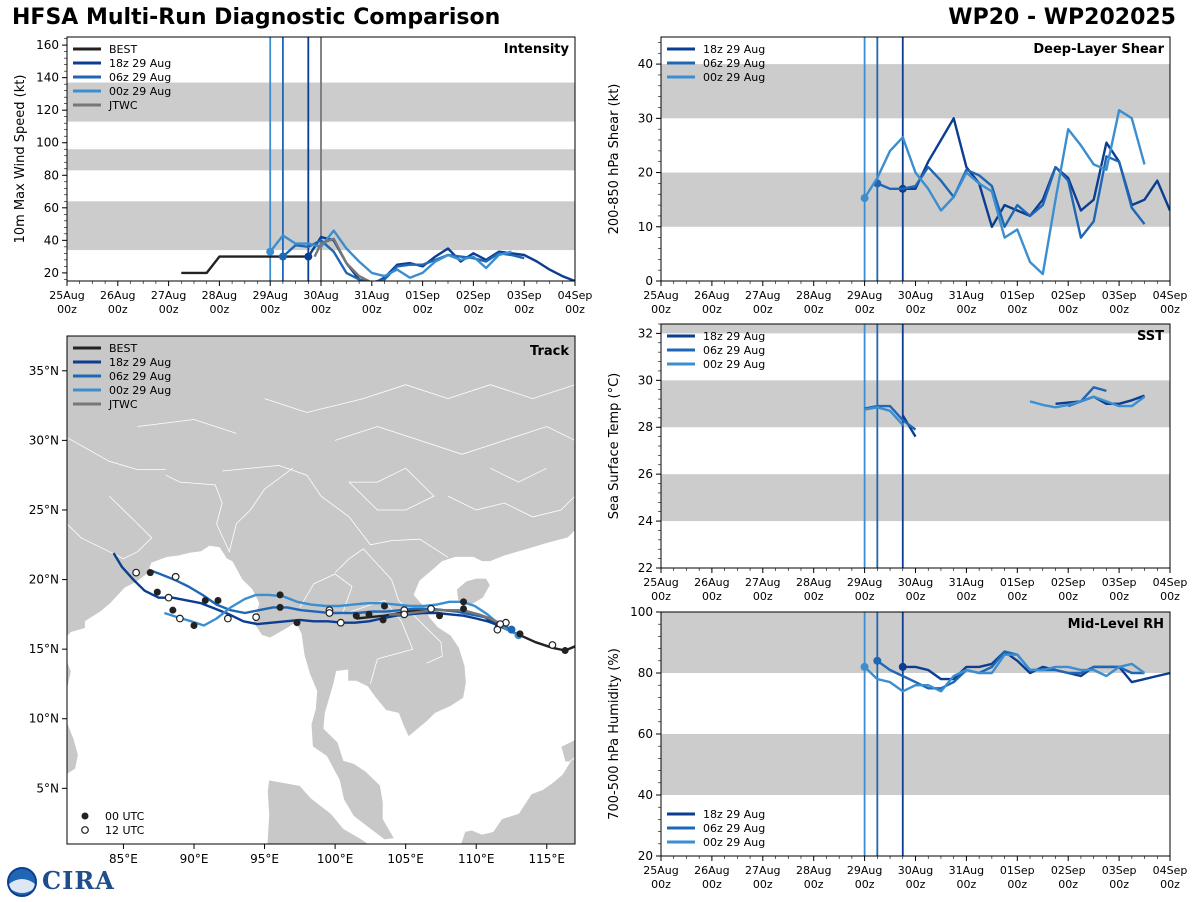 Image resolution: width=1200 pixels, height=902 pixels. Describe the element at coordinates (762, 295) in the screenshot. I see `shear-xtick-day: 27Aug` at that location.